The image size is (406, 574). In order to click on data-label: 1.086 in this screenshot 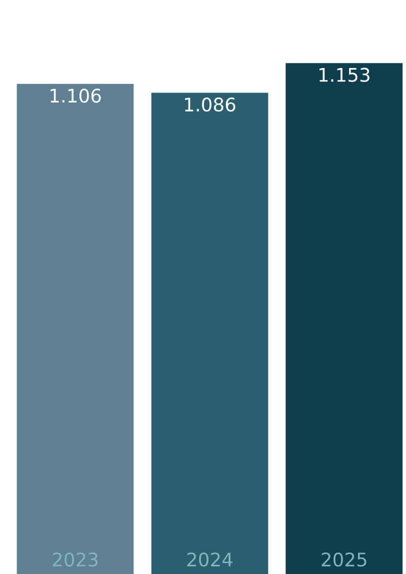, I will do `click(210, 104)`.